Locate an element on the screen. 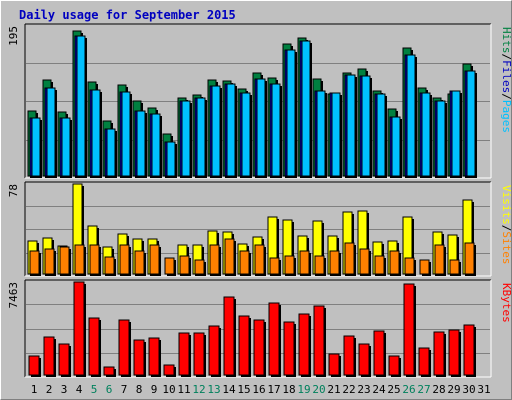 This screenshot has width=512, height=400. x-tick-label-day-2: 2 is located at coordinates (49, 389).